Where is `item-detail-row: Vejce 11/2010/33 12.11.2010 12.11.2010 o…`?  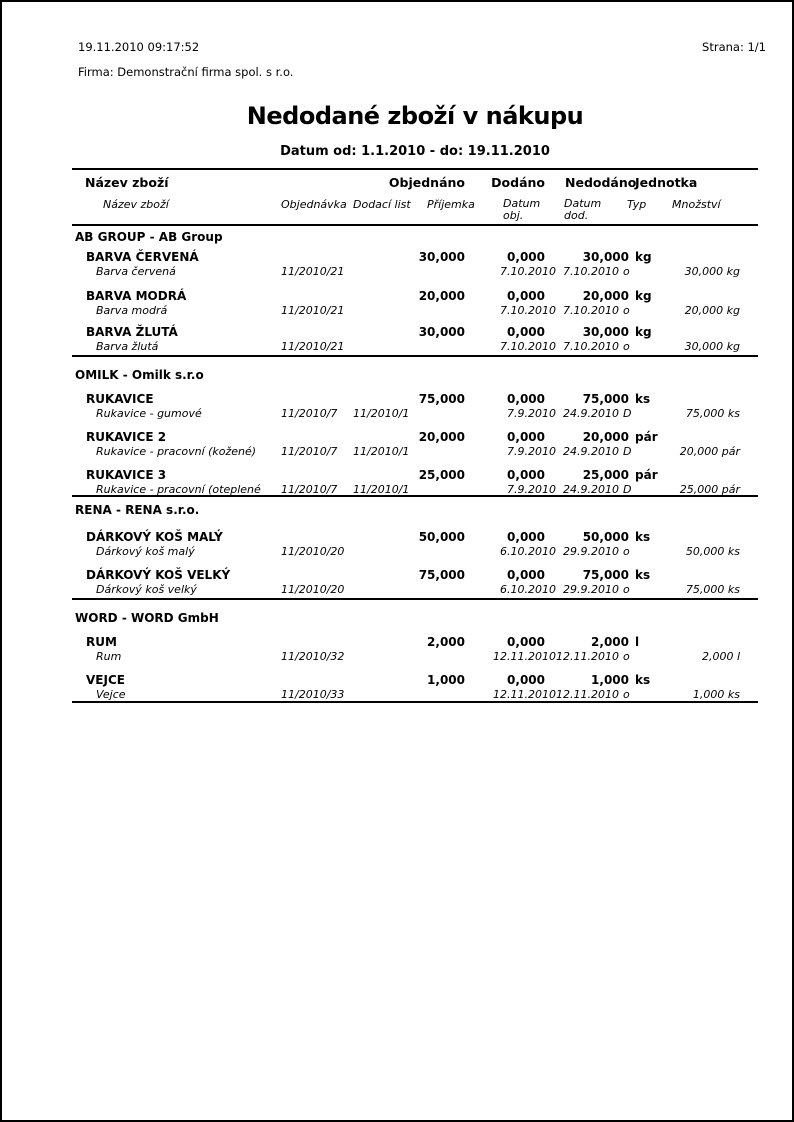
item-detail-row: Vejce 11/2010/33 12.11.2010 12.11.2010 o… is located at coordinates (397, 695).